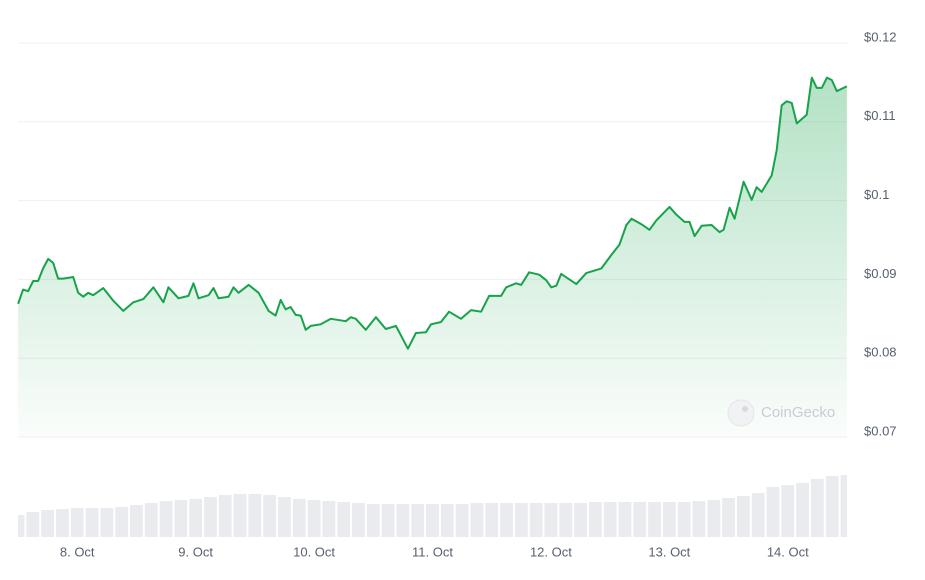 The height and width of the screenshot is (580, 925). What do you see at coordinates (880, 273) in the screenshot?
I see `y-tick-label: $0.09` at bounding box center [880, 273].